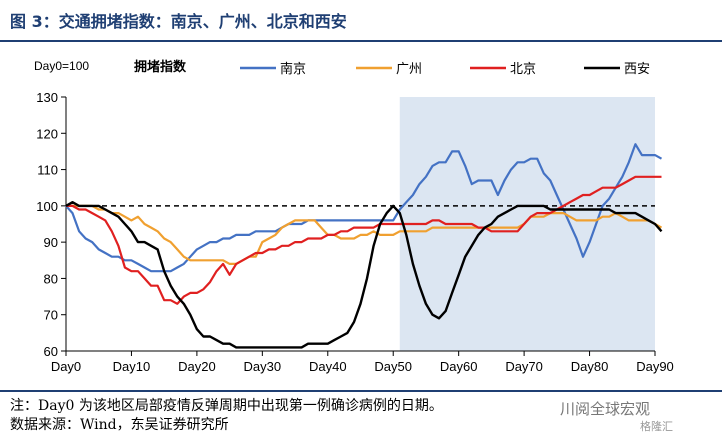 The height and width of the screenshot is (437, 722). What do you see at coordinates (47, 170) in the screenshot?
I see `y-tick-label: 110` at bounding box center [47, 170].